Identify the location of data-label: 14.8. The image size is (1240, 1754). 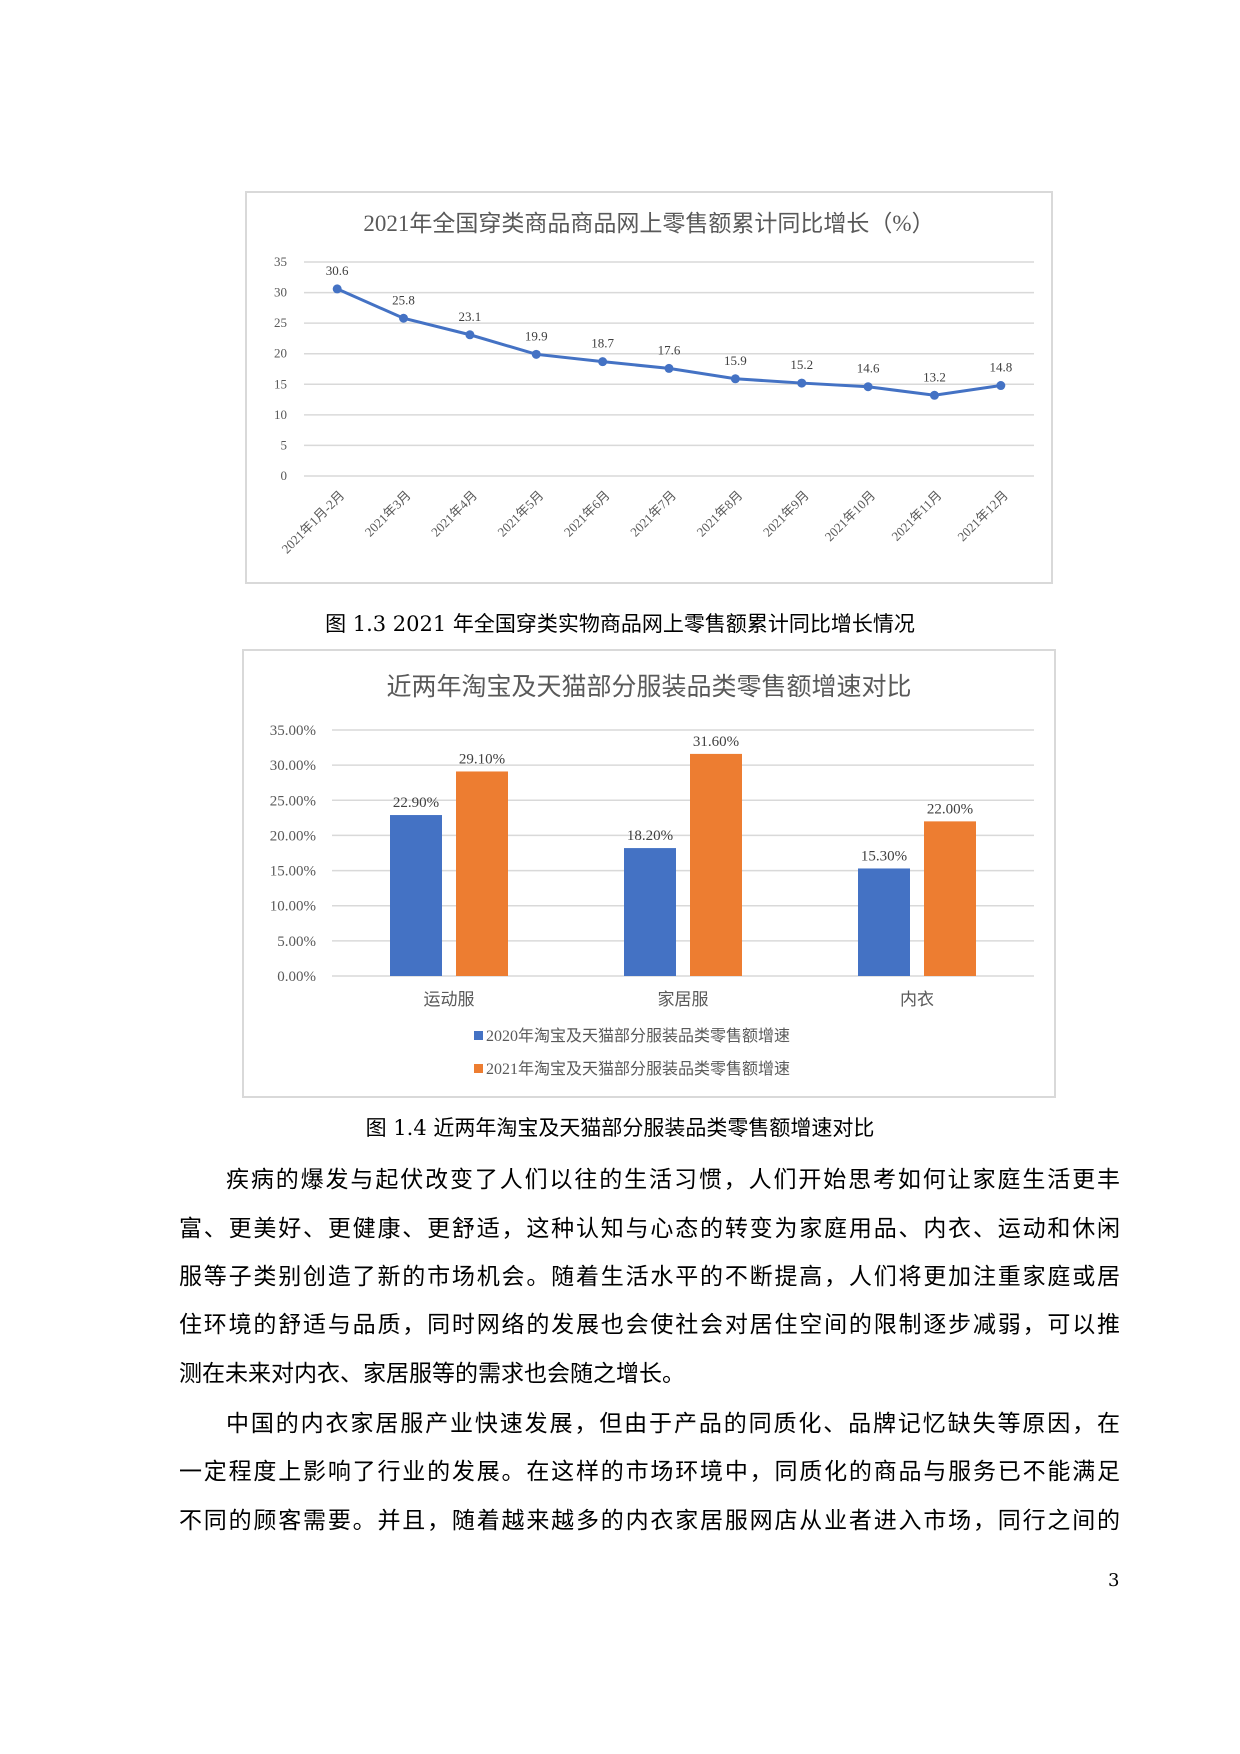
(1000, 367).